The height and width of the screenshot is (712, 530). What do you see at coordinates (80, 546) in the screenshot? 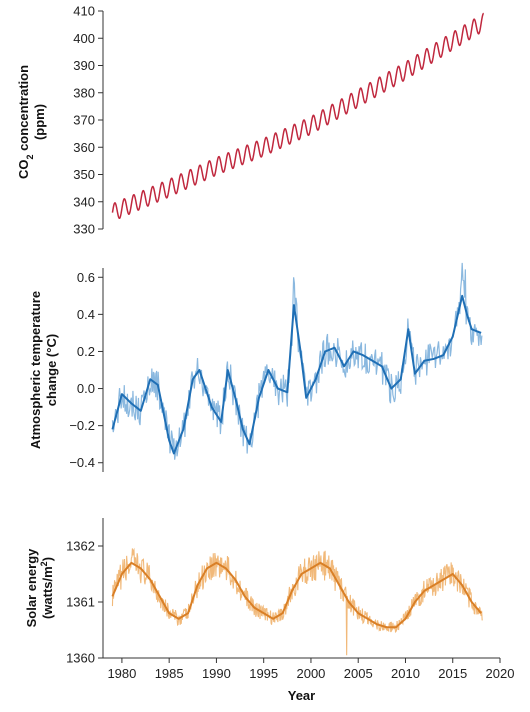
I see `y-tick-label-solar: 1362` at bounding box center [80, 546].